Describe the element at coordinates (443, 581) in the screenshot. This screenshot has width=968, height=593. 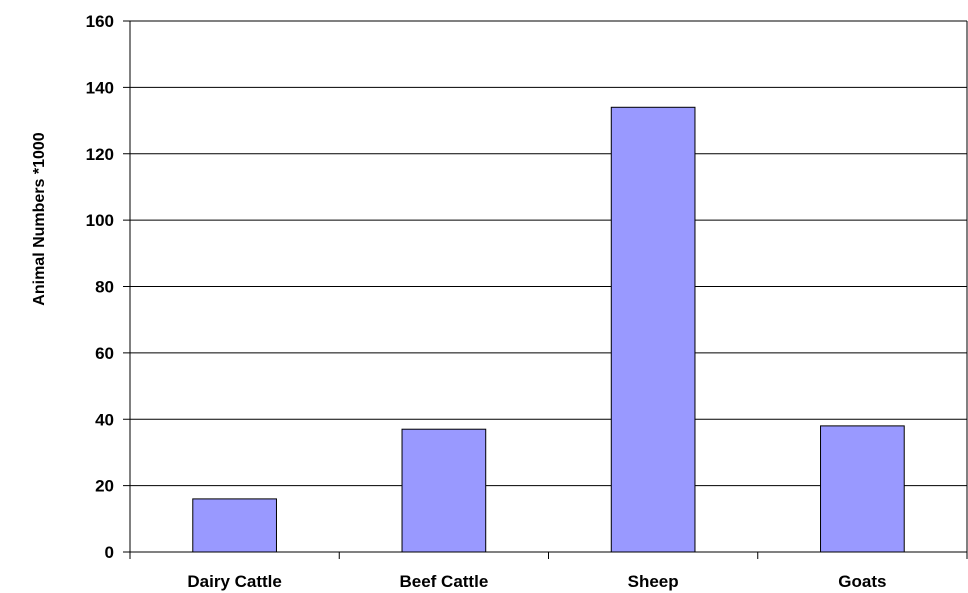
I see `x-tick-label: Beef Cattle` at that location.